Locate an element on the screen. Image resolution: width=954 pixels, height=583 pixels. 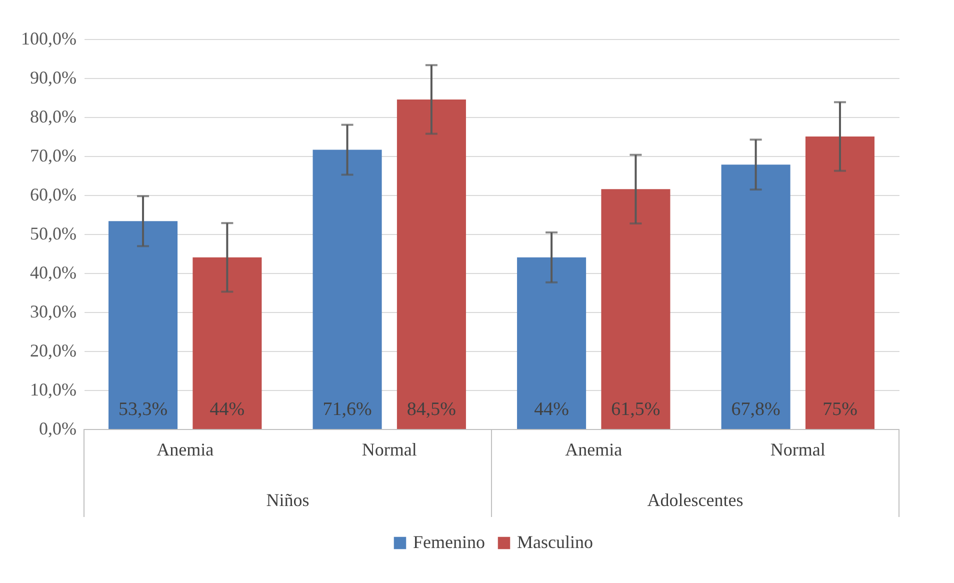
legend-label: Masculino is located at coordinates (555, 542).